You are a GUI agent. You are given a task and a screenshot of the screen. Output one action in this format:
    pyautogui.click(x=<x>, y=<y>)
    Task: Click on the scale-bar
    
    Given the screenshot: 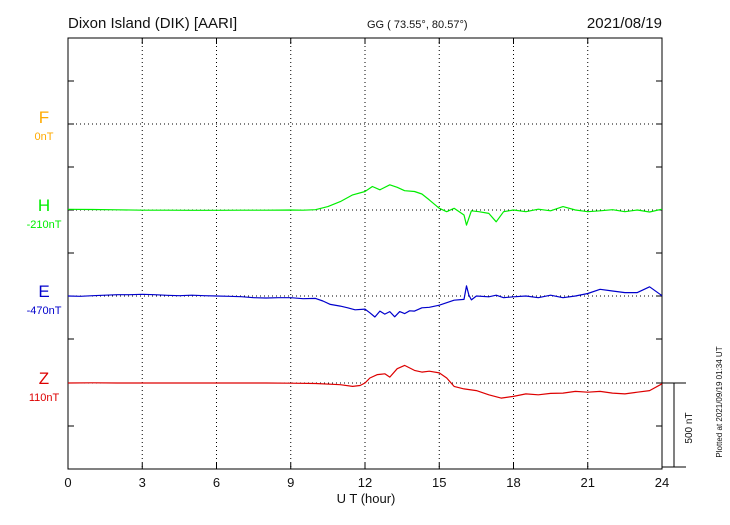 What is the action you would take?
    pyautogui.click(x=674, y=425)
    